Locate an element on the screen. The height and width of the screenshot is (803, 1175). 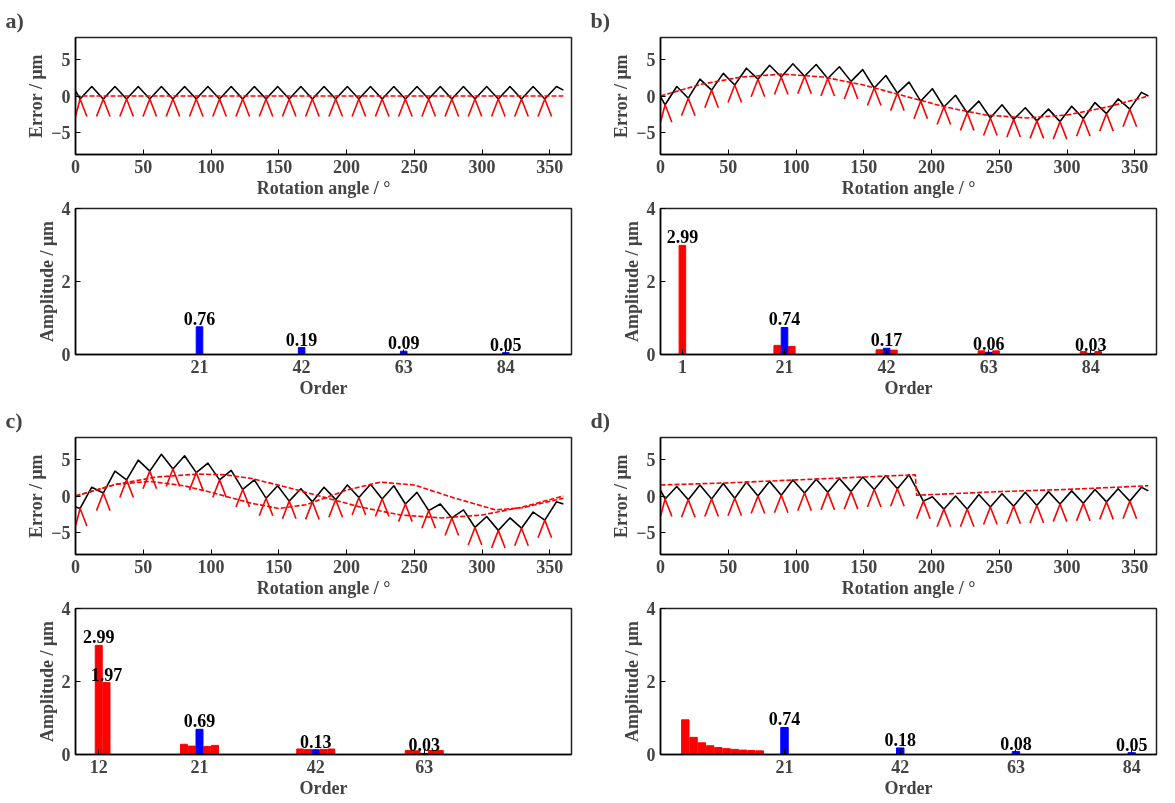
data-label: 0.17 is located at coordinates (886, 340).